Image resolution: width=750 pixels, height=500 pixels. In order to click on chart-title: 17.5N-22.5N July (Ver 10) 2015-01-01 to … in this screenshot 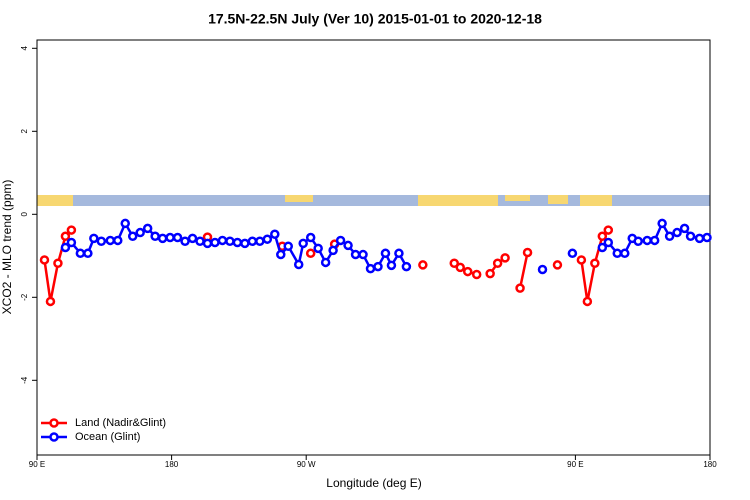, I will do `click(375, 19)`.